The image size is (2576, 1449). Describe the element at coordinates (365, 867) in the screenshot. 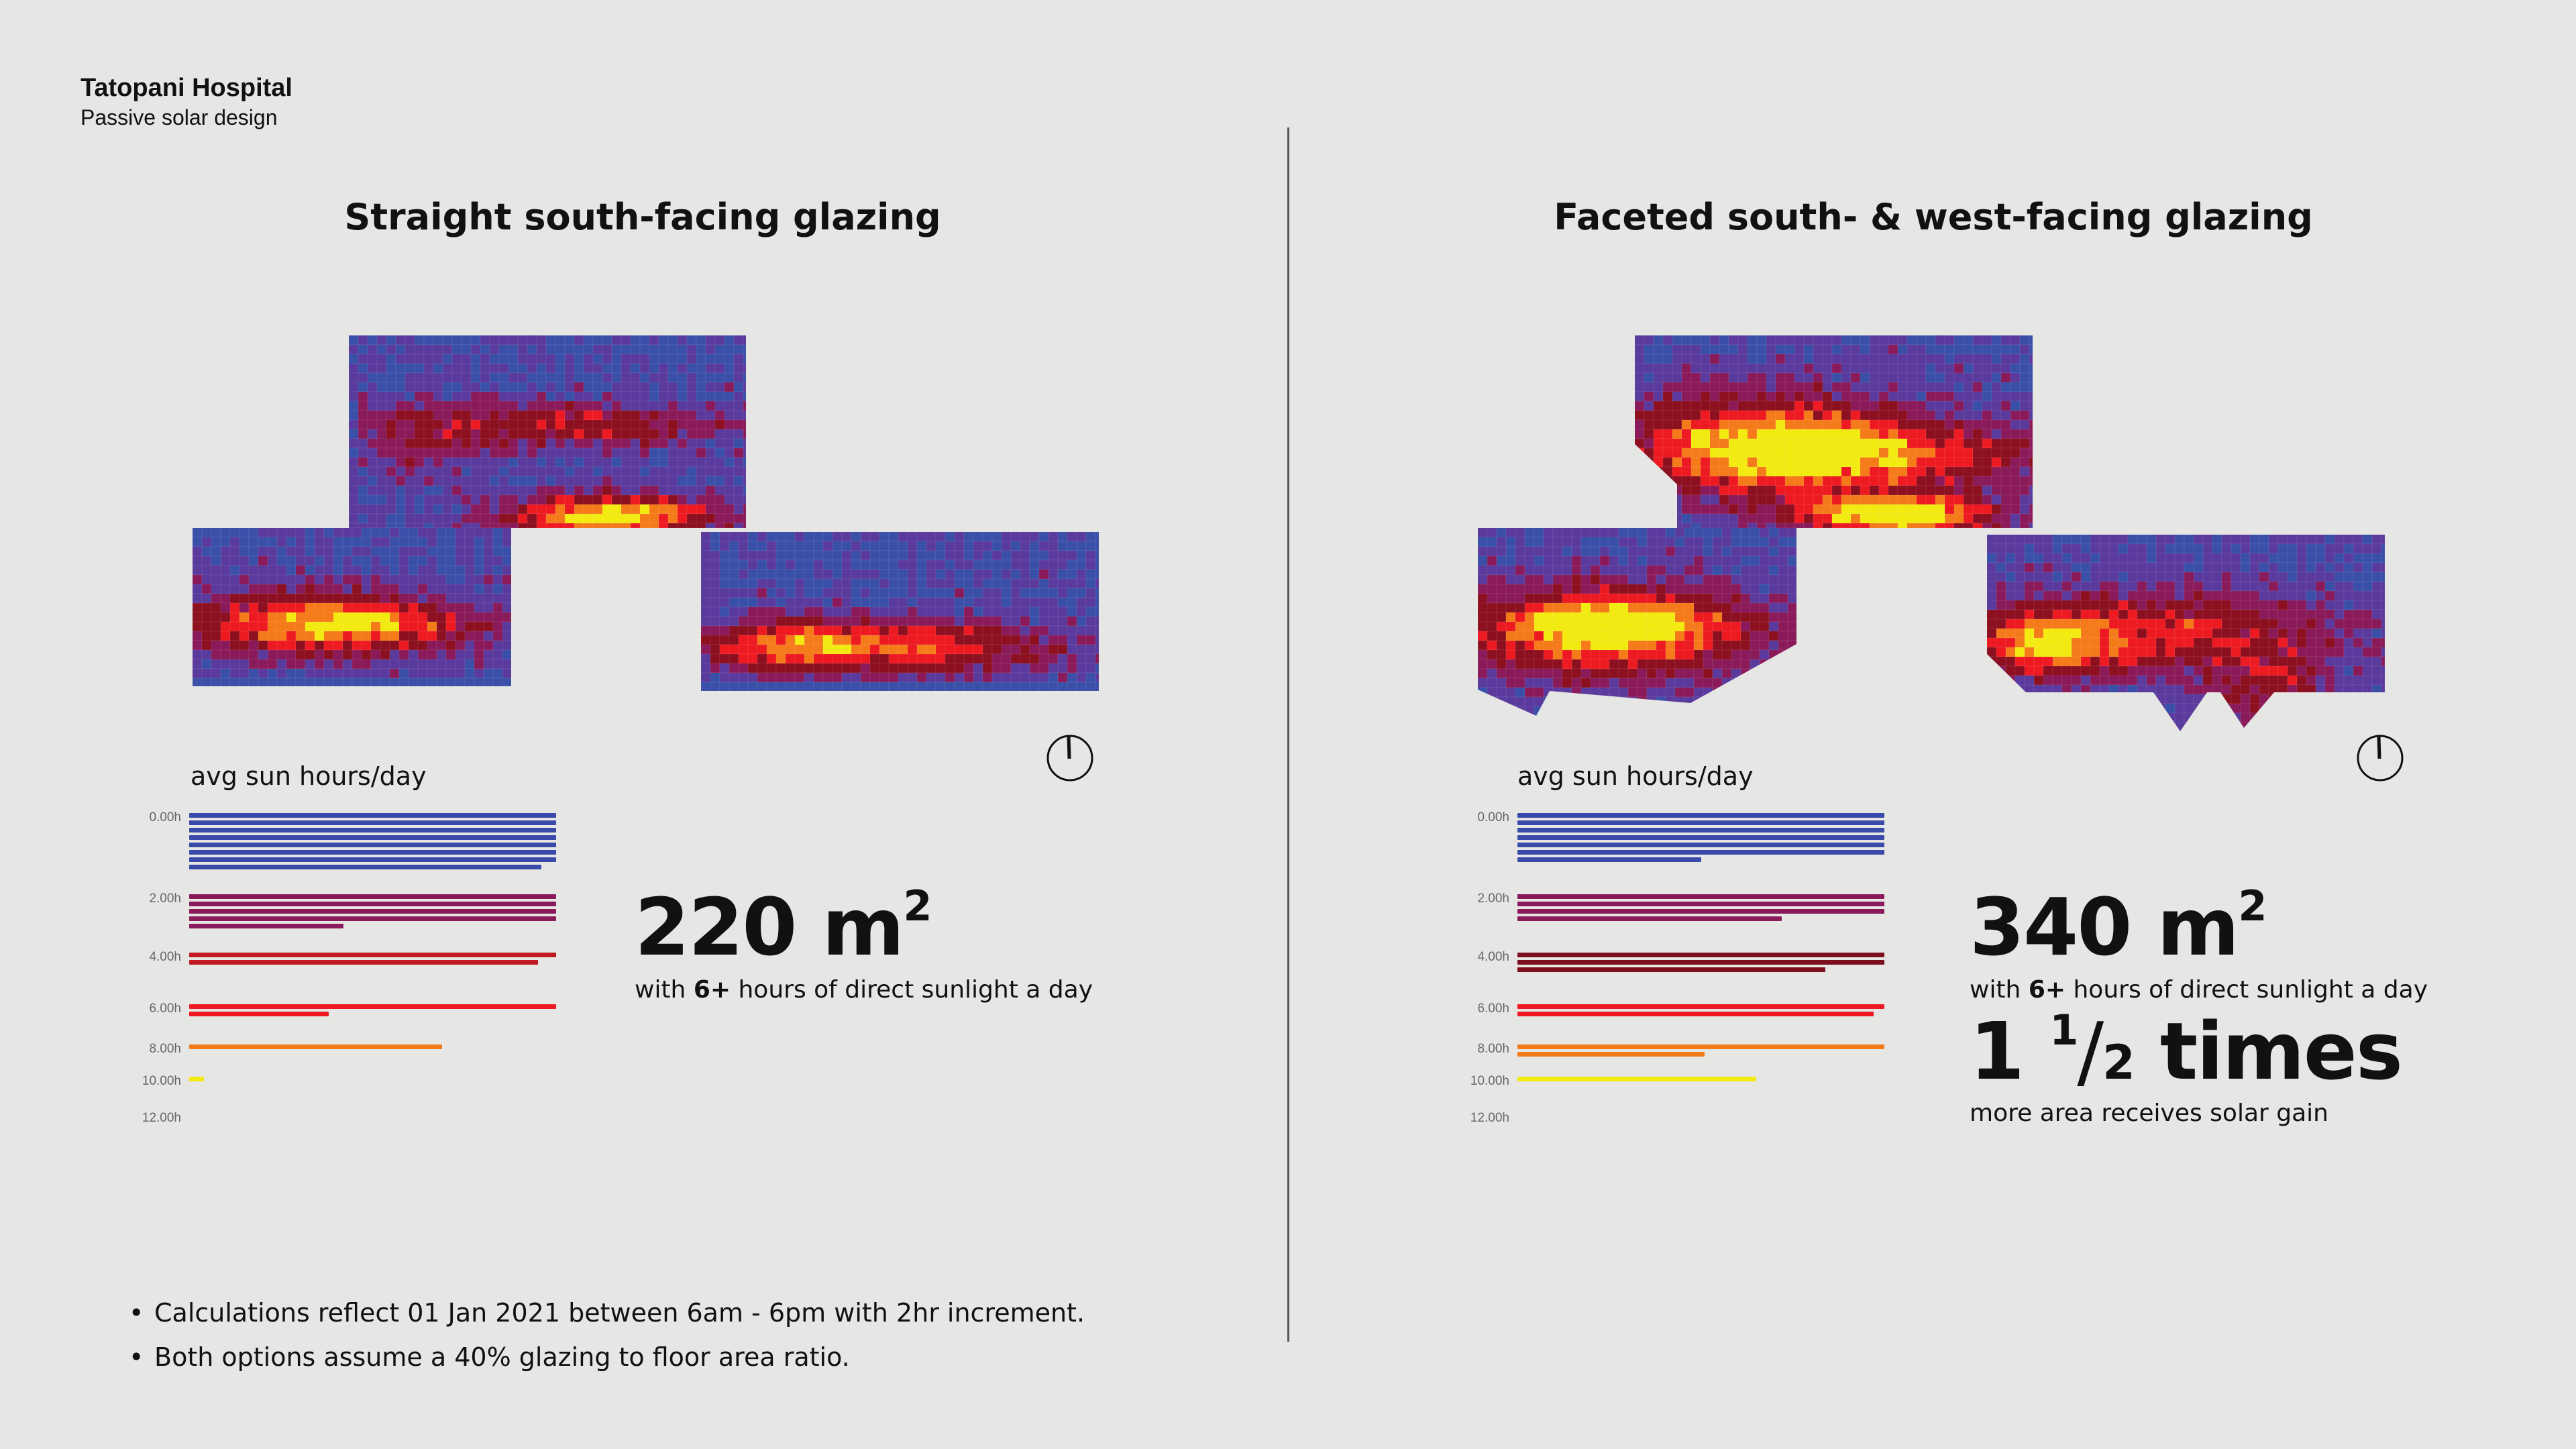

I see `histogram-bar` at that location.